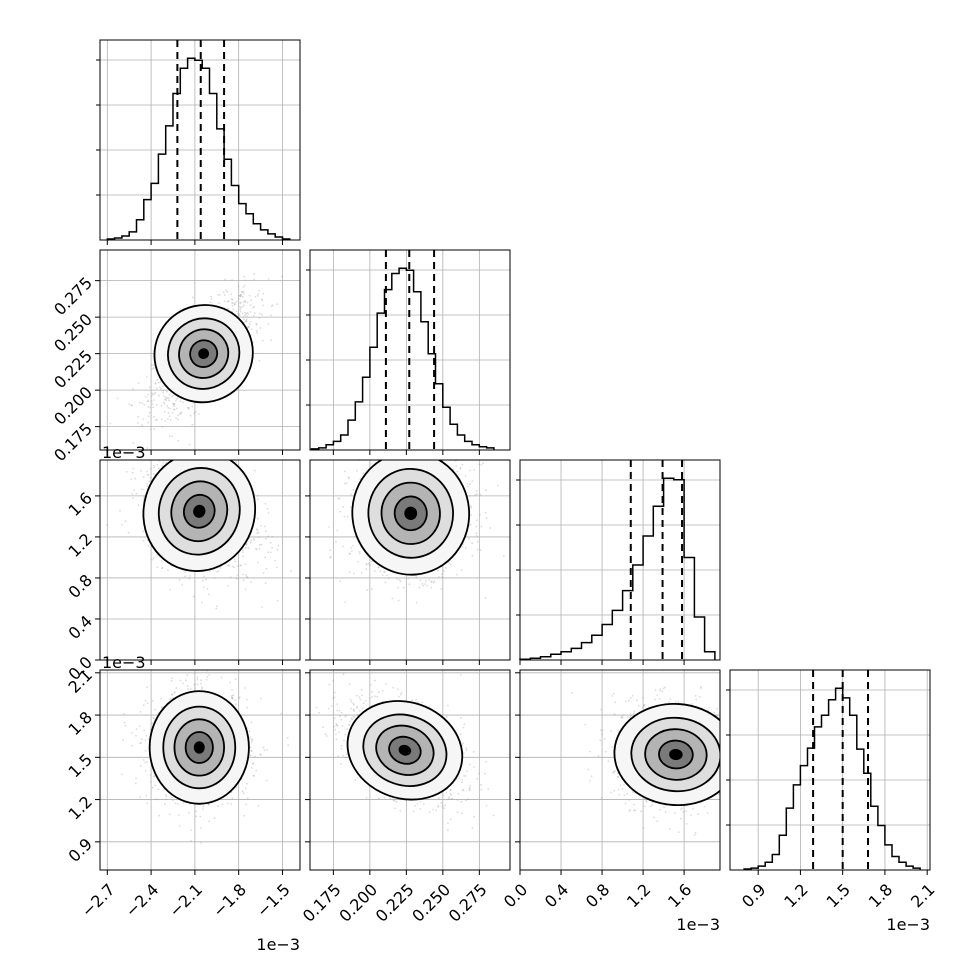  I want to click on x-tick-label: −2.4, so click(141, 900).